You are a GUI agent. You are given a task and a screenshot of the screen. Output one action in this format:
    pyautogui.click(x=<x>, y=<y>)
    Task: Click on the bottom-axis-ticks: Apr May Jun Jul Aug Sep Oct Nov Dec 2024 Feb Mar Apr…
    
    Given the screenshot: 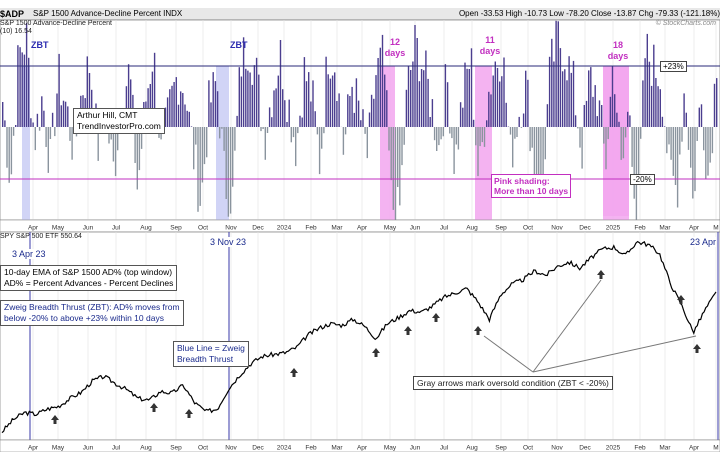 What is the action you would take?
    pyautogui.click(x=373, y=448)
    